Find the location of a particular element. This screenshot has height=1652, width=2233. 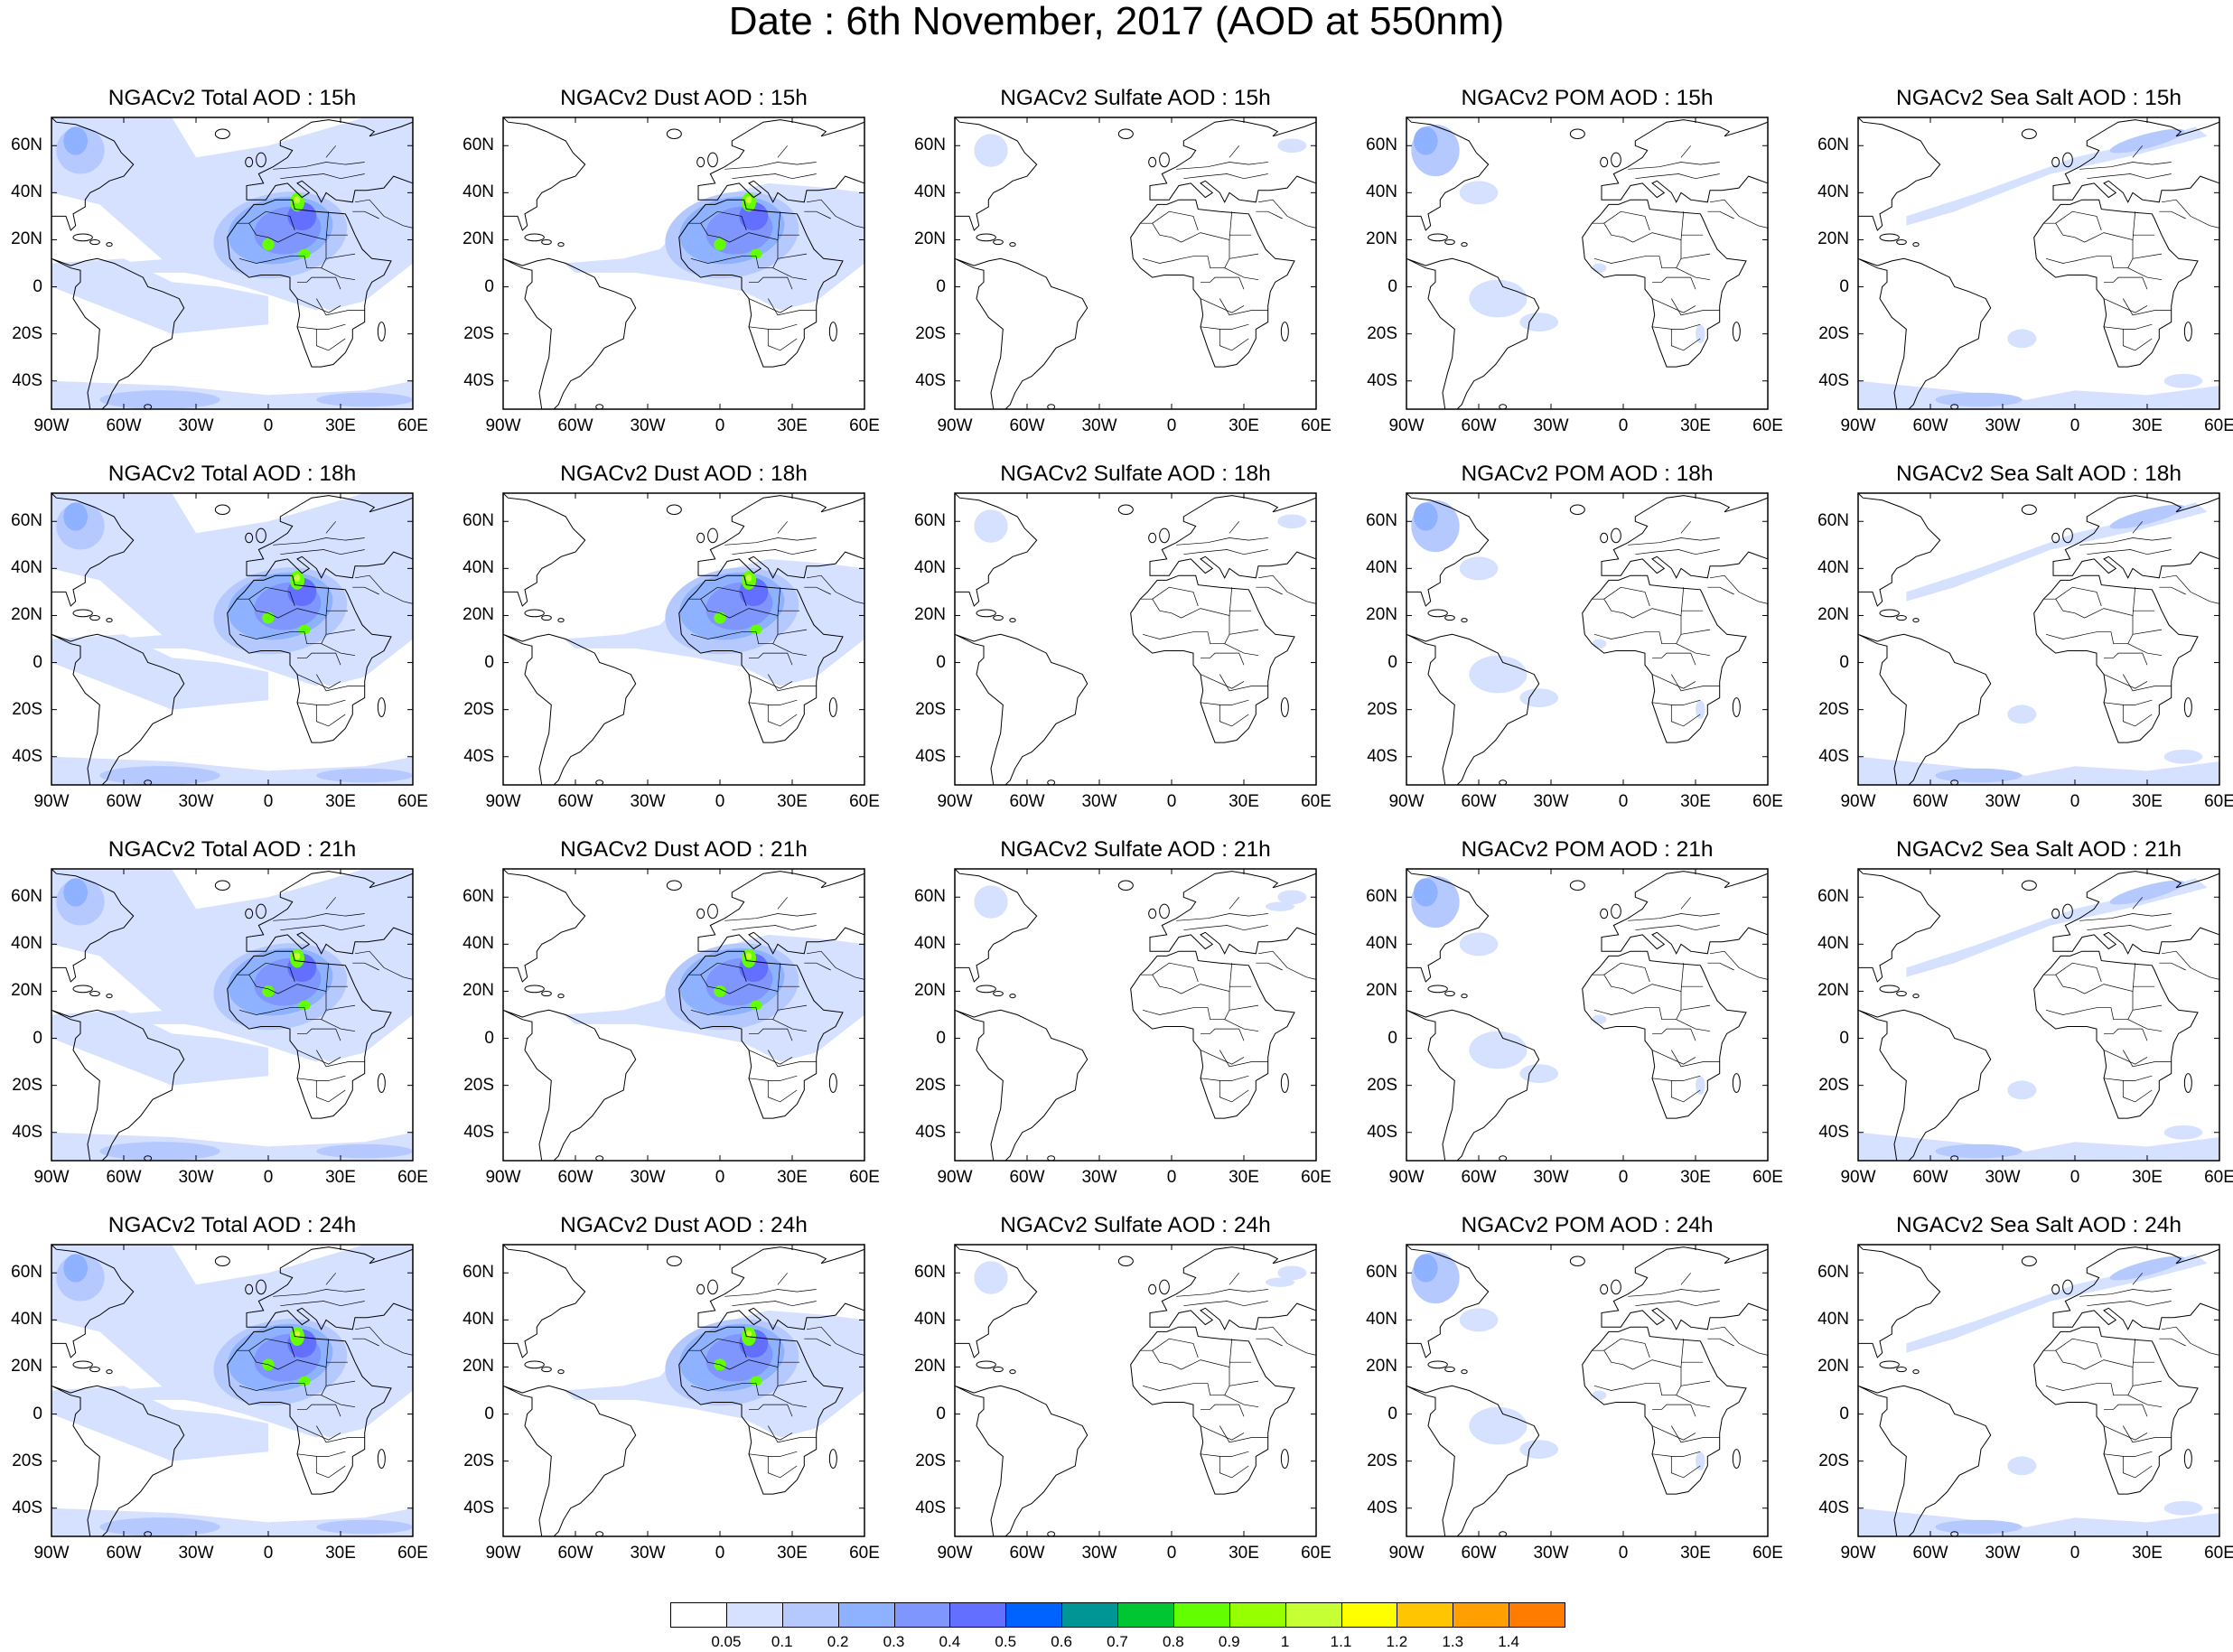

panel-title: NGACv2 POM AOD : 15h is located at coordinates (1587, 98).